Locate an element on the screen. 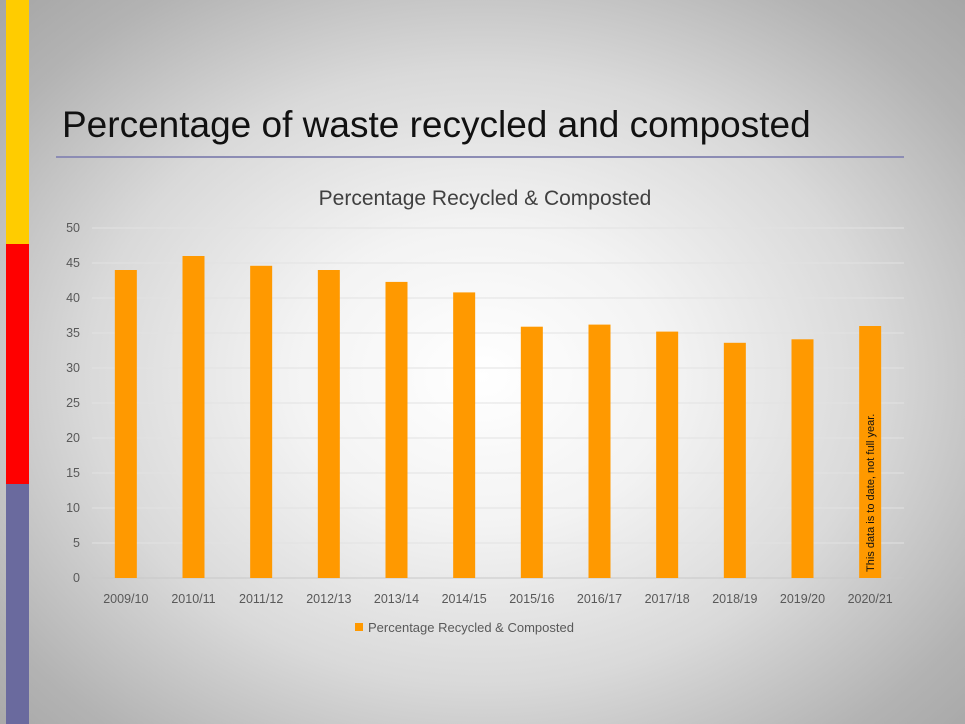 The image size is (965, 724). x-tick-label: 2010/11 is located at coordinates (193, 599).